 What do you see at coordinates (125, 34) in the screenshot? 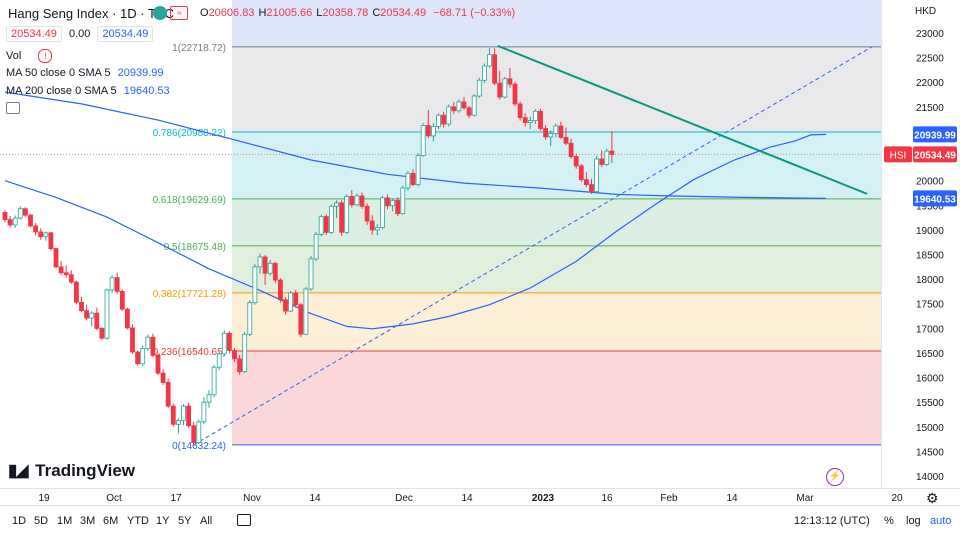
I see `buy-price: 20534.49` at bounding box center [125, 34].